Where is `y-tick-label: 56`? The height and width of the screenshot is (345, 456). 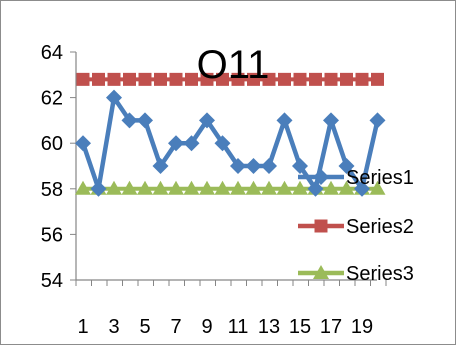
y-tick-label: 56 is located at coordinates (52, 235).